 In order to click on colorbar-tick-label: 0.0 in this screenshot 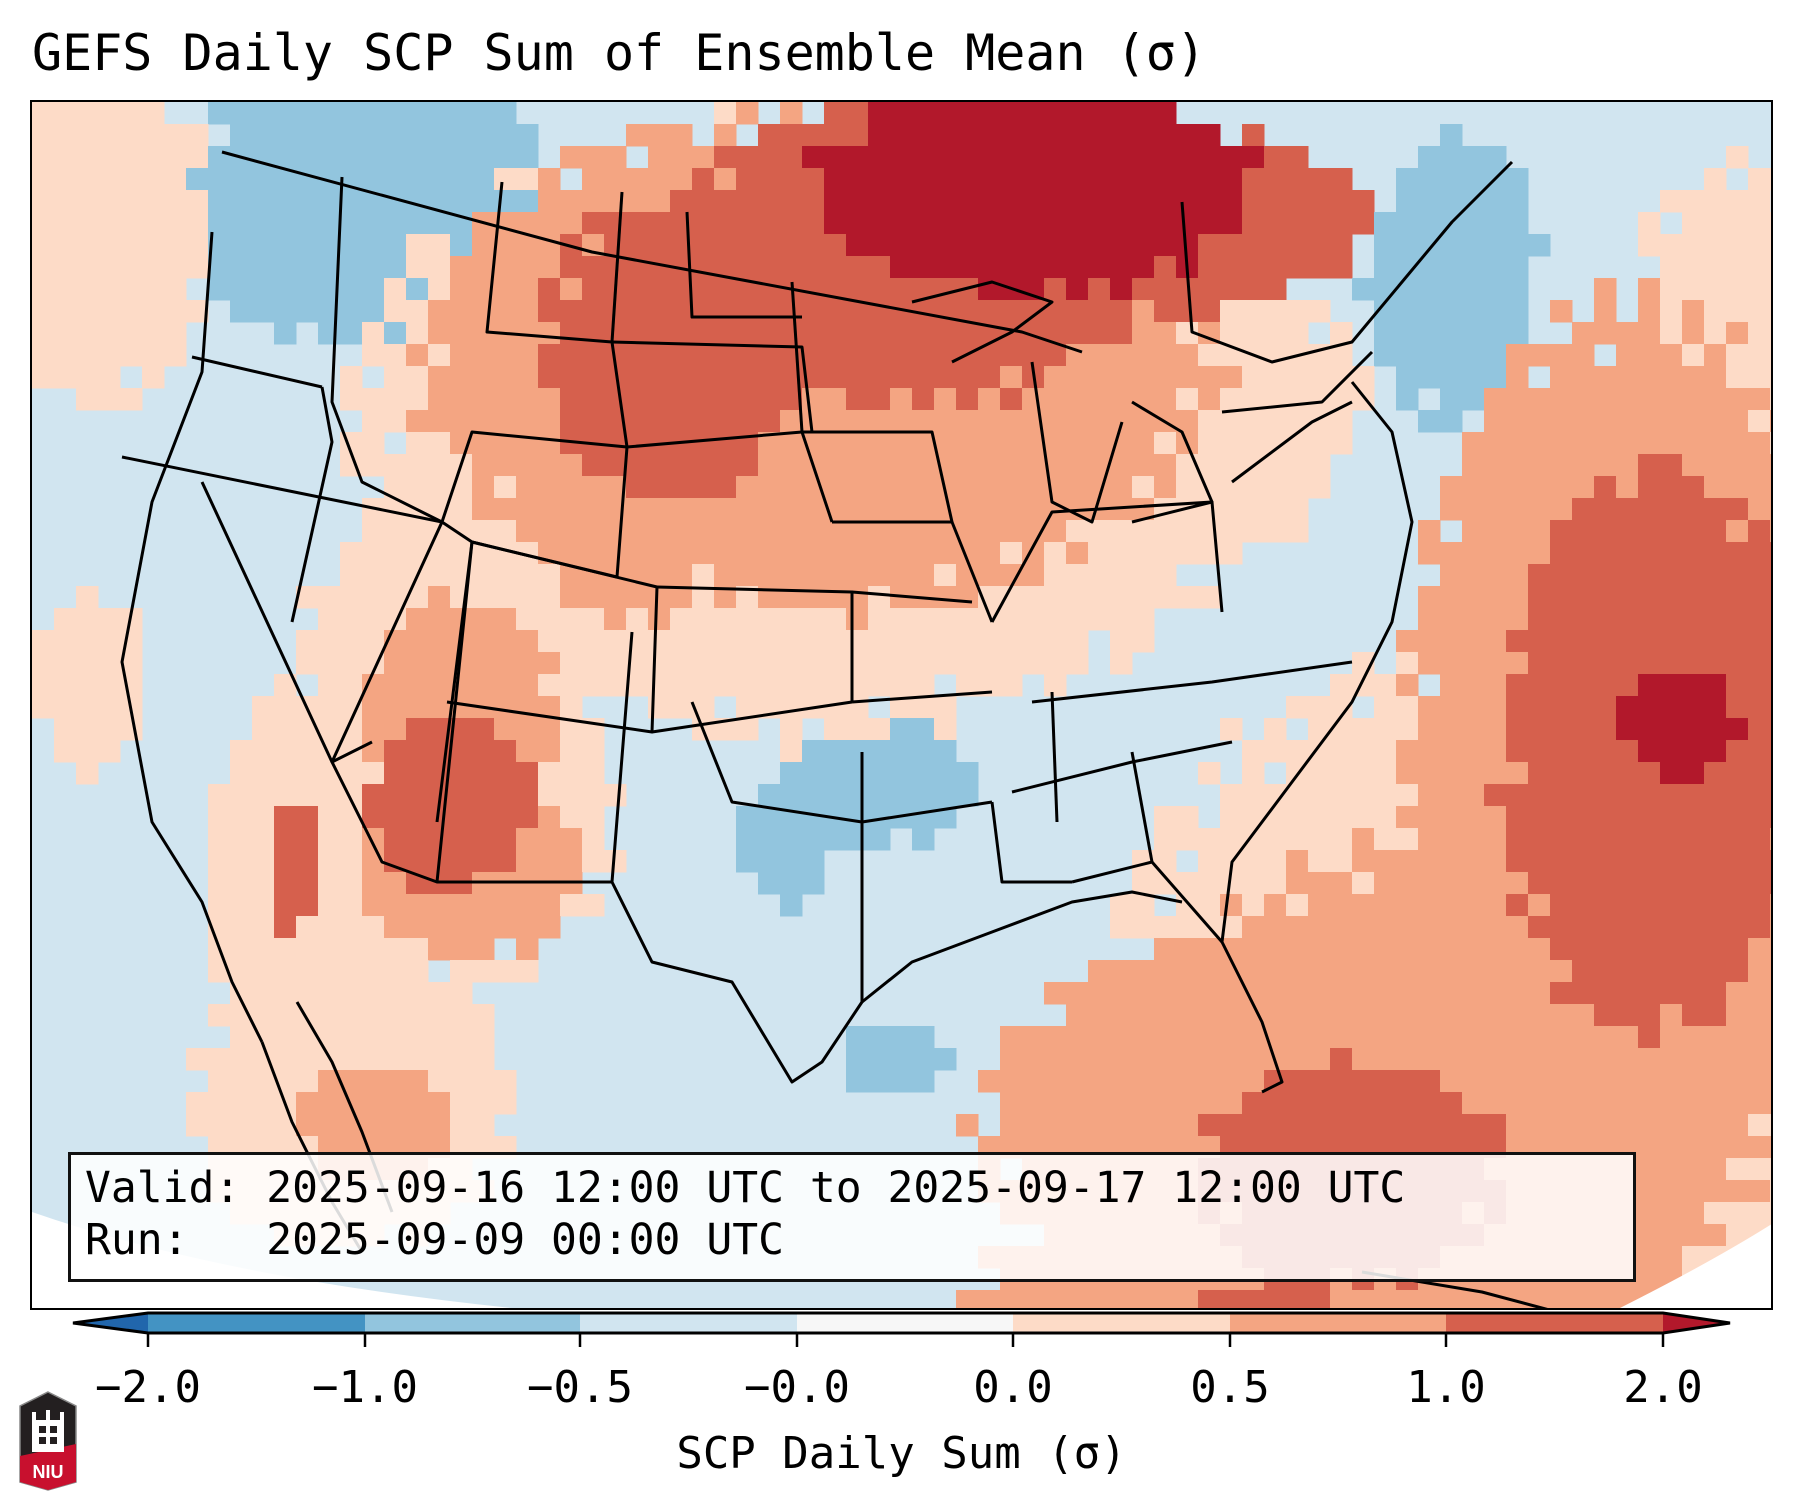, I will do `click(1013, 1387)`.